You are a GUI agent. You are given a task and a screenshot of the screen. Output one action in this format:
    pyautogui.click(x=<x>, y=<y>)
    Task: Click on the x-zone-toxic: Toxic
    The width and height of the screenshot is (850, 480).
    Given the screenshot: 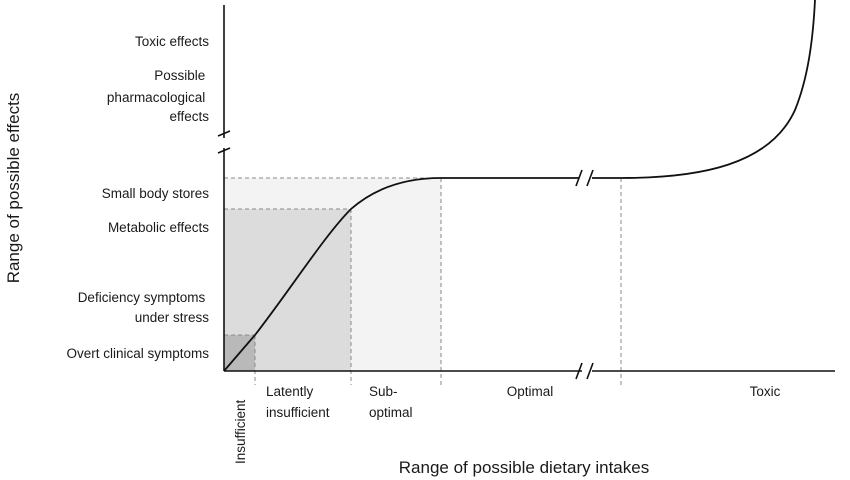 What is the action you would take?
    pyautogui.click(x=765, y=391)
    